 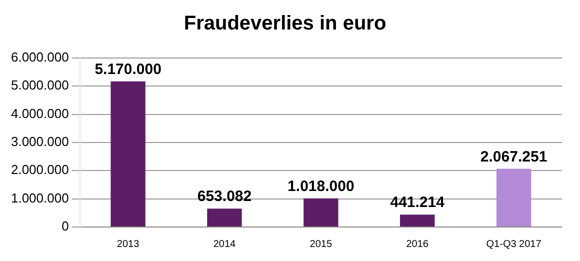 What do you see at coordinates (418, 203) in the screenshot?
I see `data-label: 441.214` at bounding box center [418, 203].